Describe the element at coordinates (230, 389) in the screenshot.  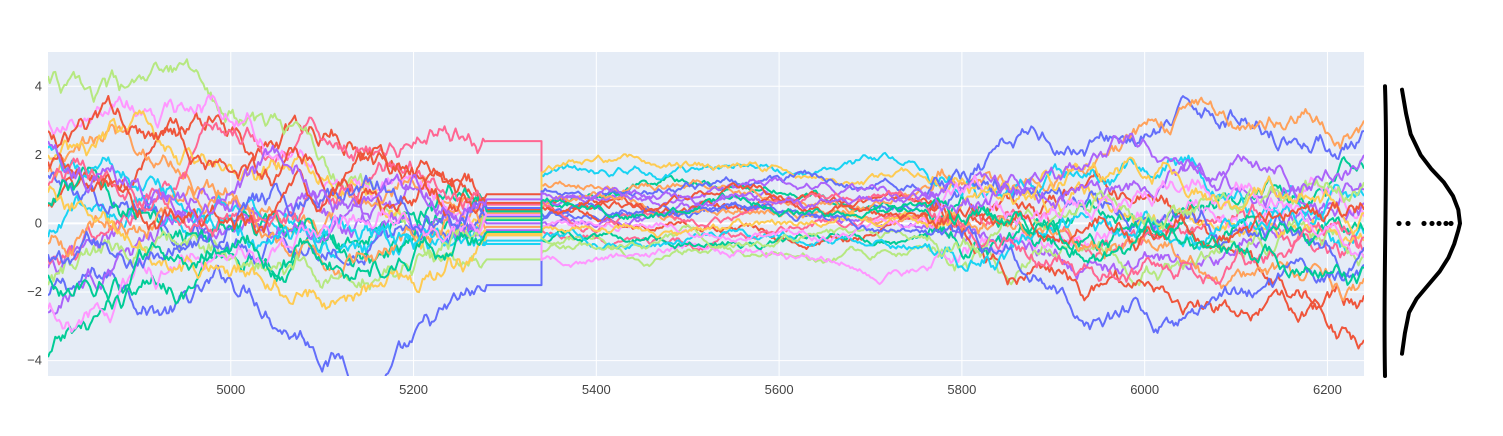
I see `x-tick-label: 5000` at that location.